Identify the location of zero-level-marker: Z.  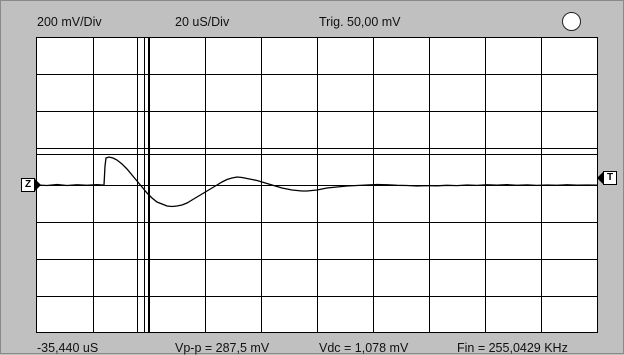
(28, 185).